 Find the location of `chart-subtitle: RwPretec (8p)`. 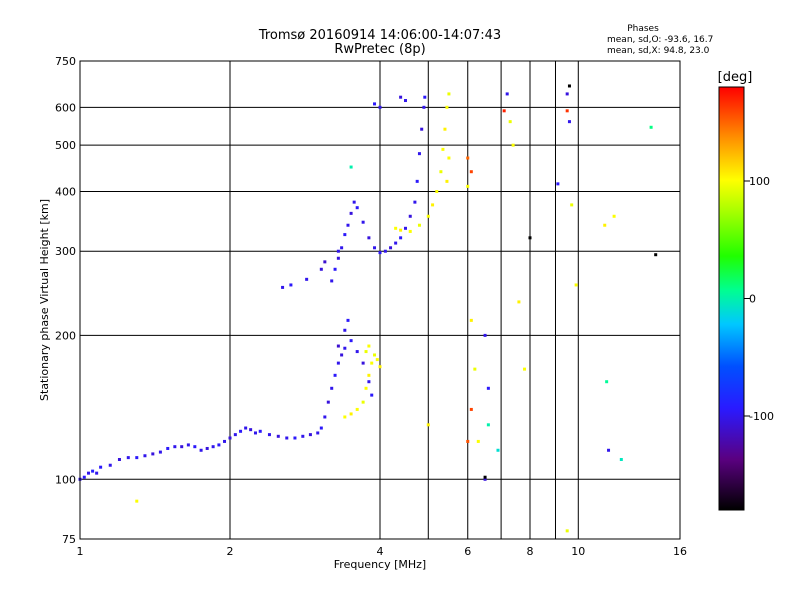

chart-subtitle: RwPretec (8p) is located at coordinates (379, 49).